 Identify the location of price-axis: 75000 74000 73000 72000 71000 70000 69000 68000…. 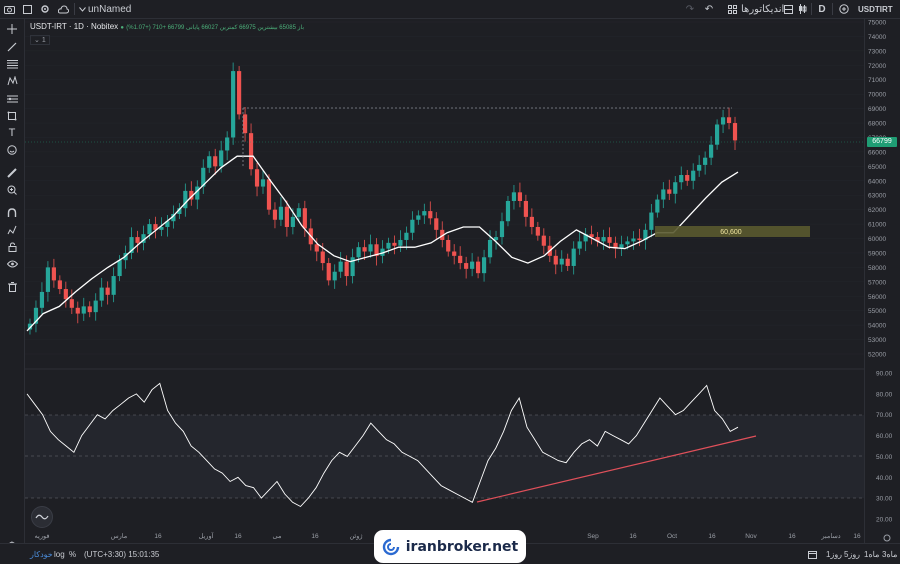
(882, 281).